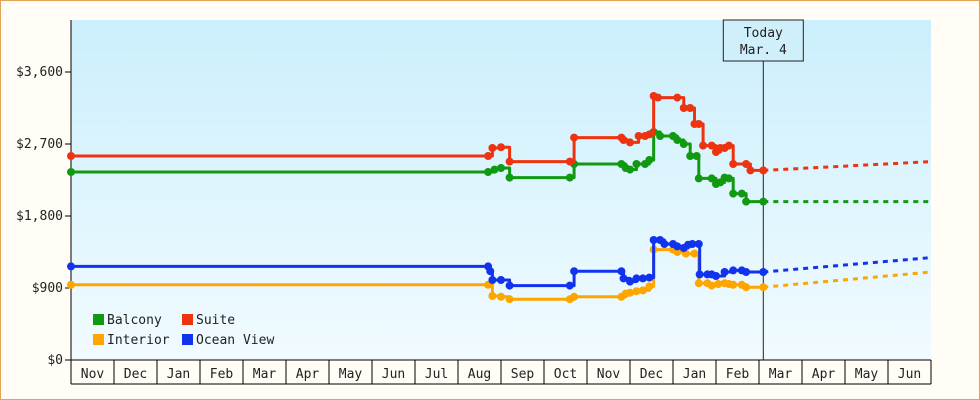 The height and width of the screenshot is (400, 980). Describe the element at coordinates (909, 374) in the screenshot. I see `x-tick-label: Jun` at that location.